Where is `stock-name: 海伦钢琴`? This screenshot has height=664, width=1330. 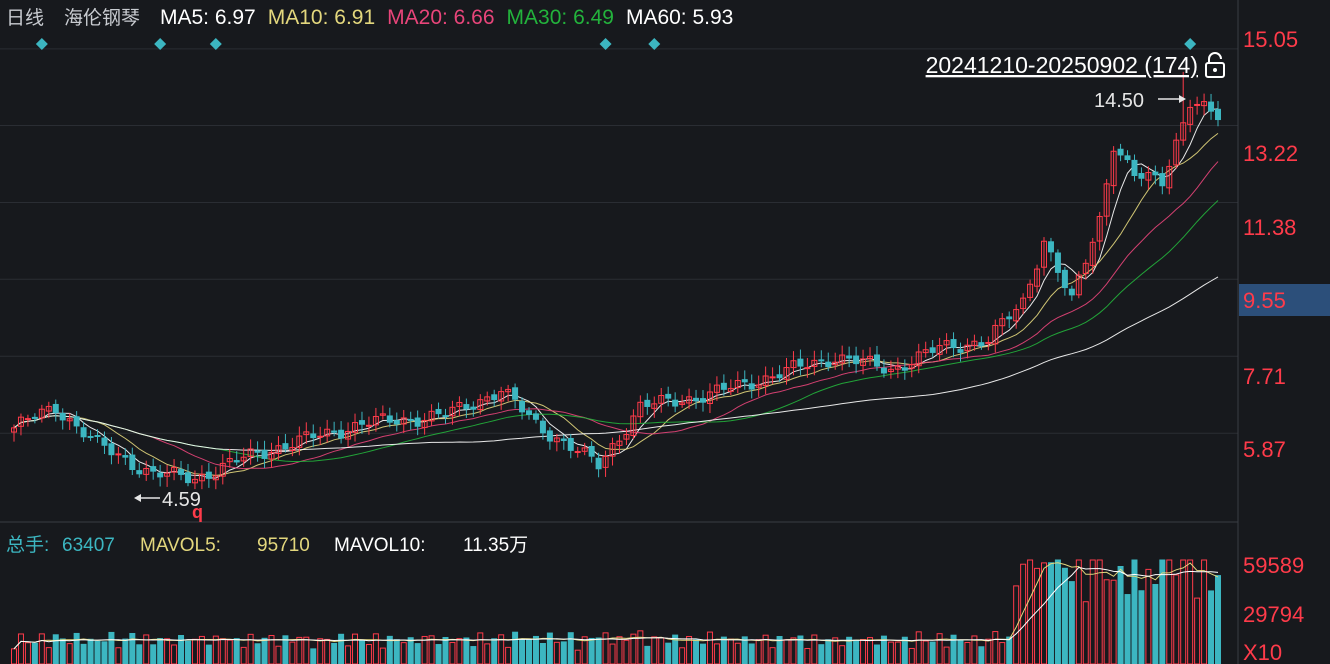 stock-name: 海伦钢琴 is located at coordinates (102, 18).